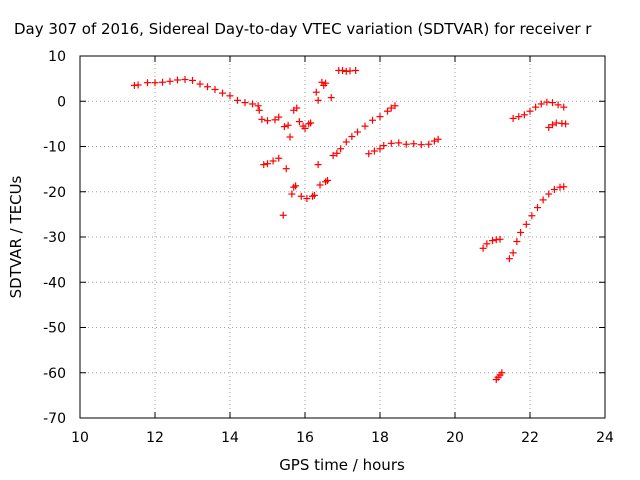 The height and width of the screenshot is (480, 640). Describe the element at coordinates (61, 102) in the screenshot. I see `y-tick-label: 0` at that location.